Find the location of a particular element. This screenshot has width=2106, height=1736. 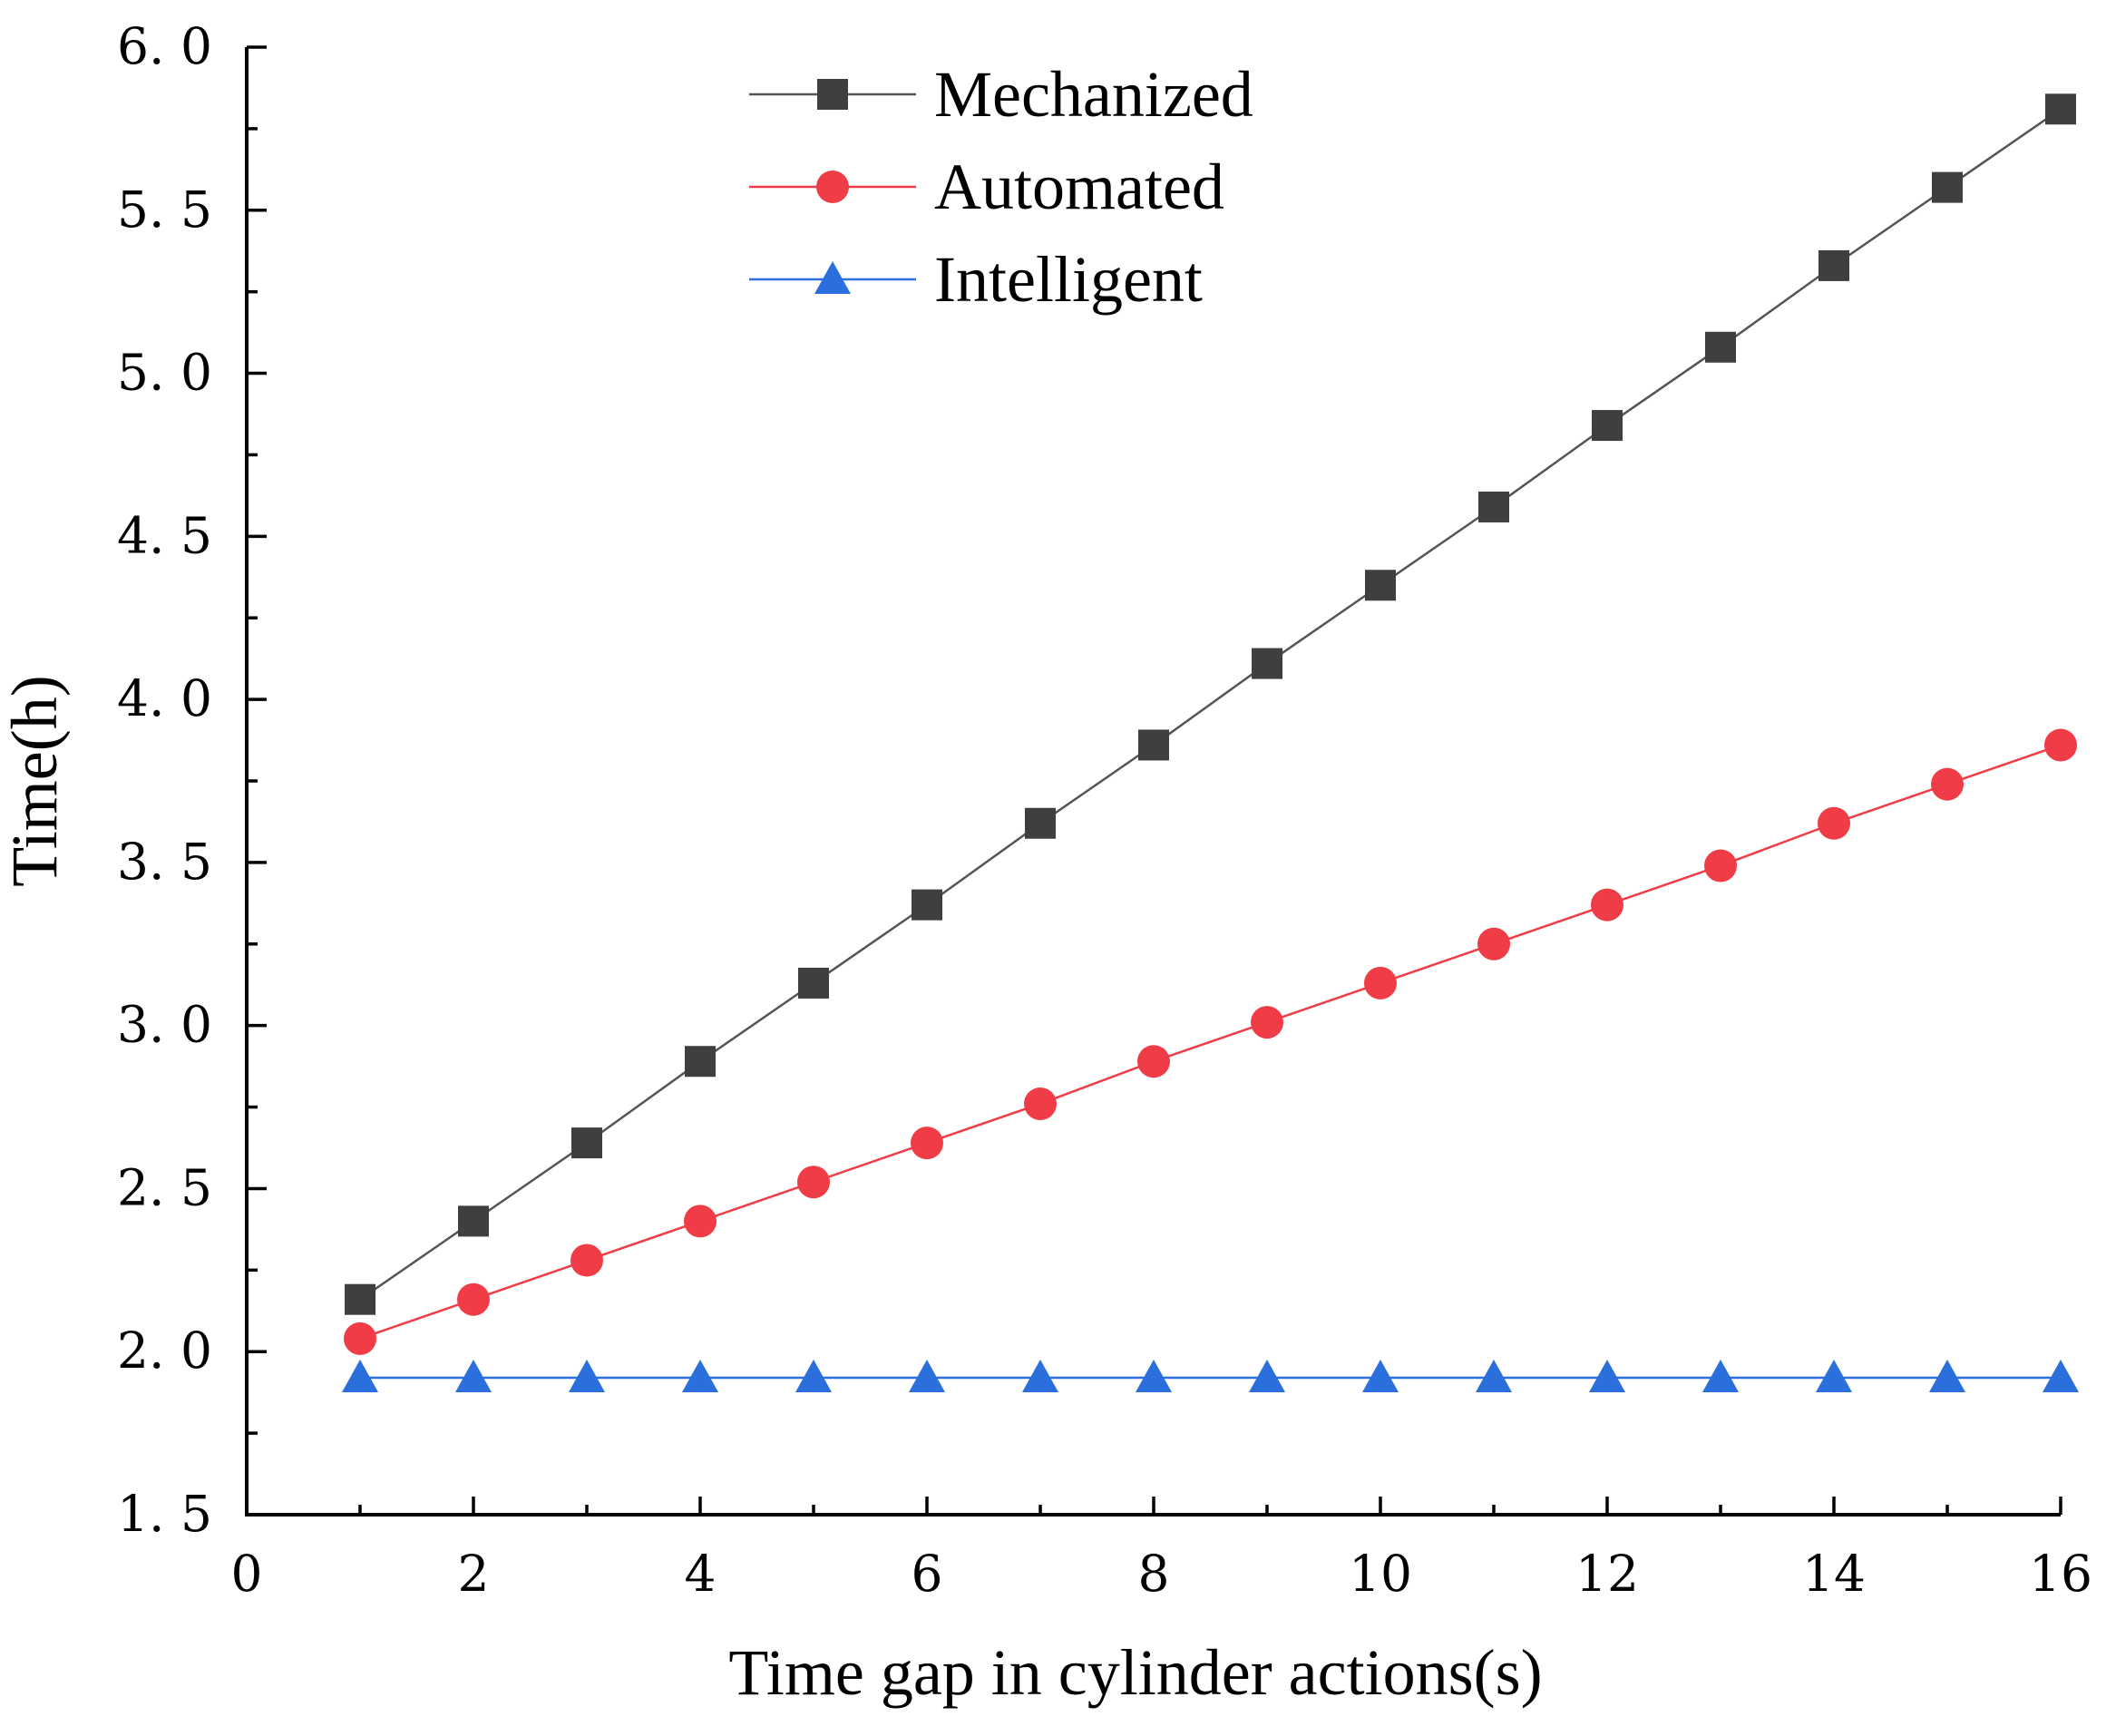

x-tick-label: 14 is located at coordinates (1834, 1574).